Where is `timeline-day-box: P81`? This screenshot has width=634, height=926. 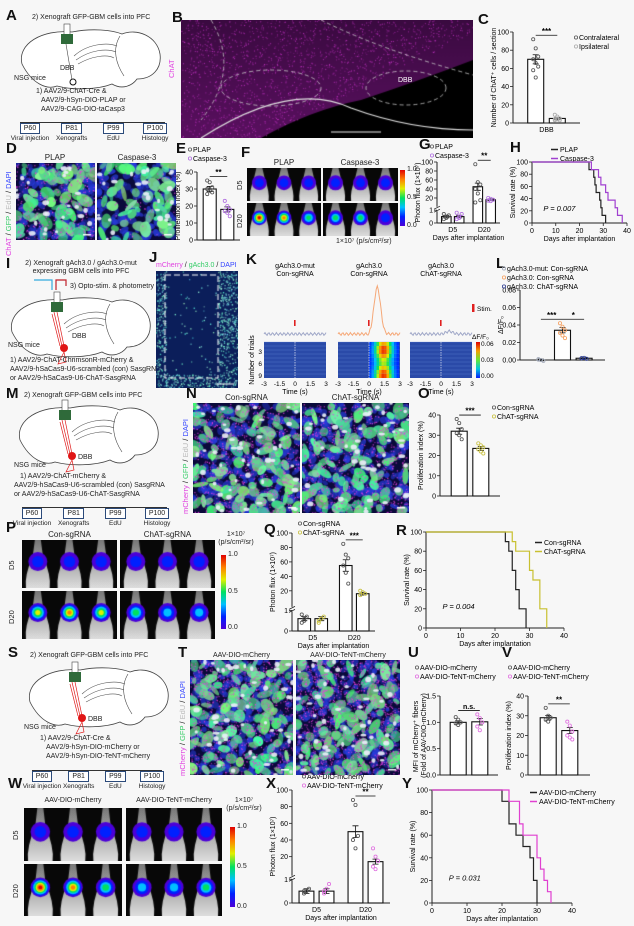
timeline-day-box: P81 is located at coordinates (73, 513).